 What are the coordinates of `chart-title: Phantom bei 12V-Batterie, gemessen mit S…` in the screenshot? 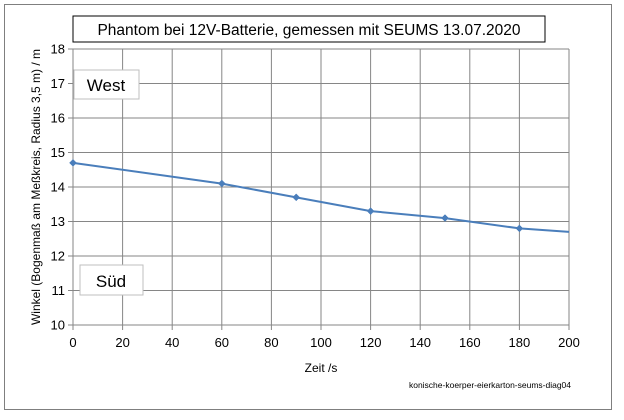 It's located at (308, 30).